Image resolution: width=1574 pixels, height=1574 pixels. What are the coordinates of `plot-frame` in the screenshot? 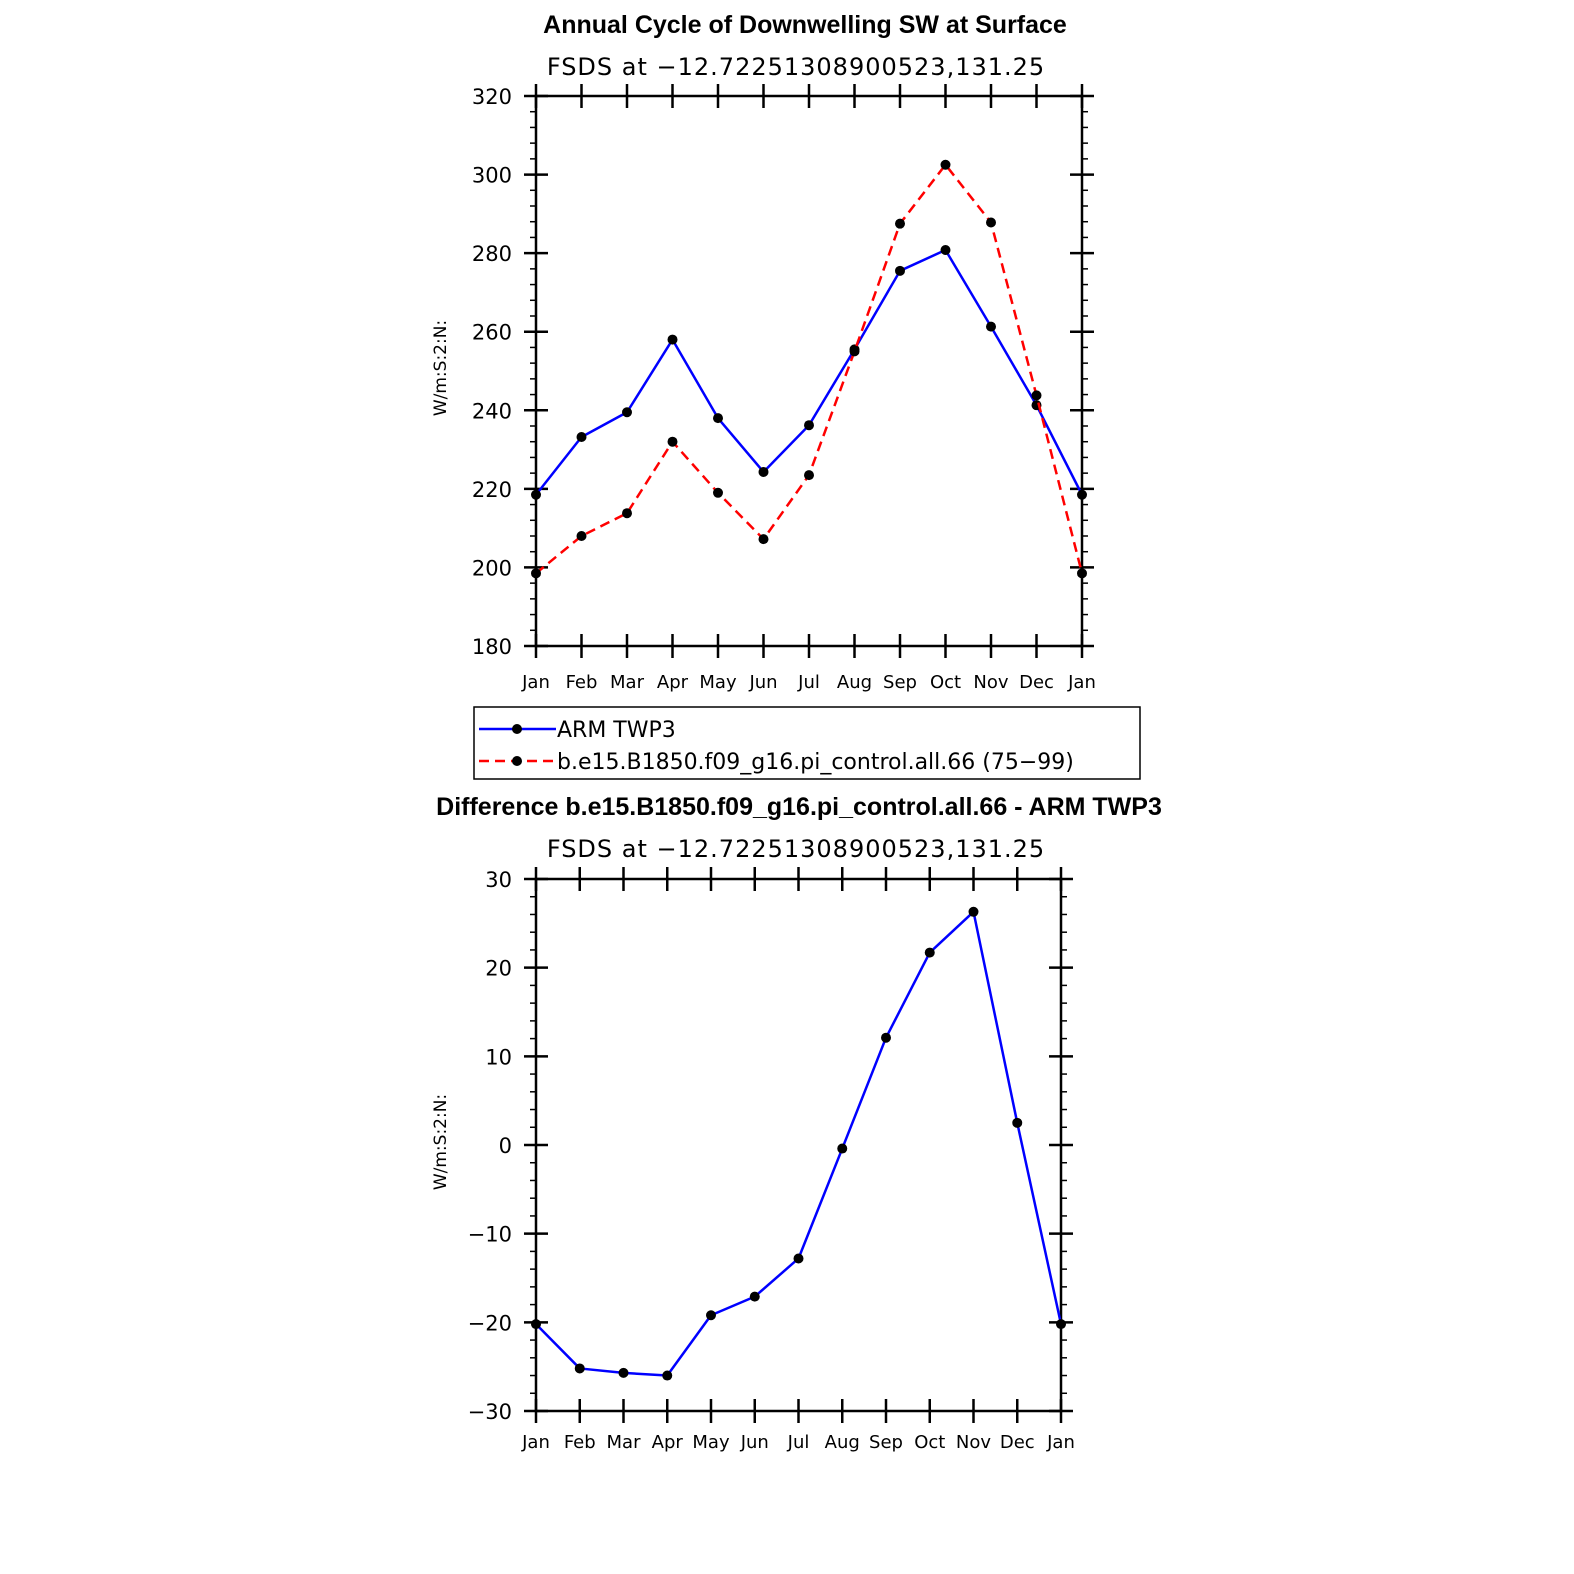 It's located at (809, 371).